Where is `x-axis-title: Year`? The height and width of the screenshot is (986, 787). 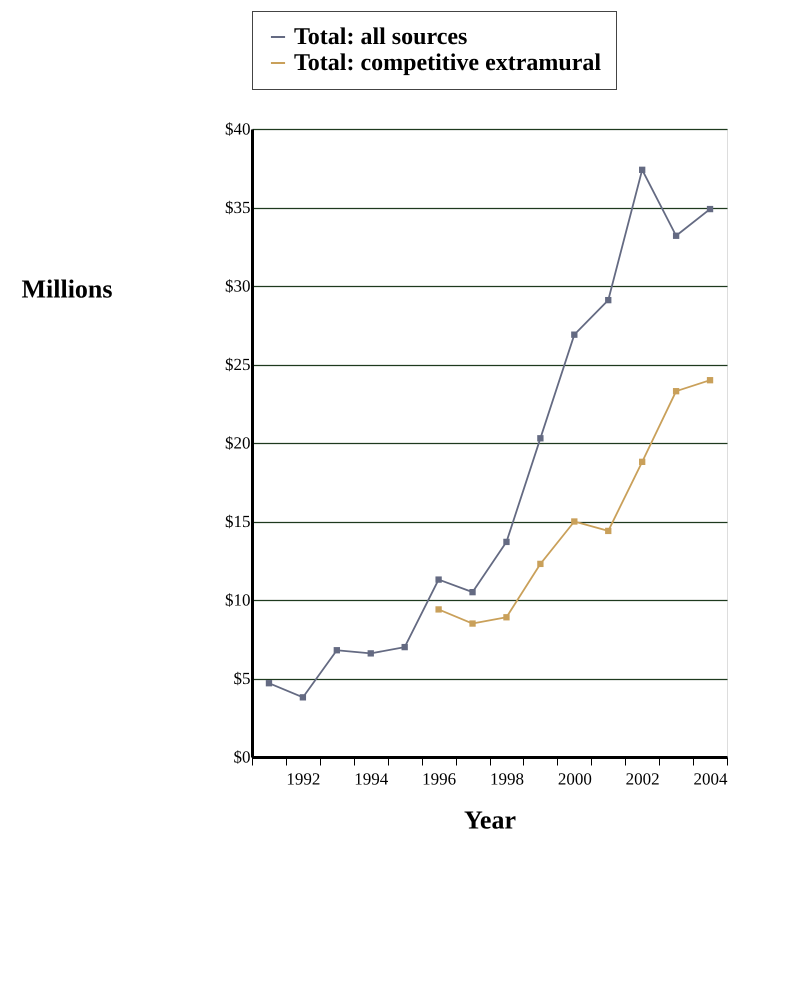
x-axis-title: Year is located at coordinates (490, 820).